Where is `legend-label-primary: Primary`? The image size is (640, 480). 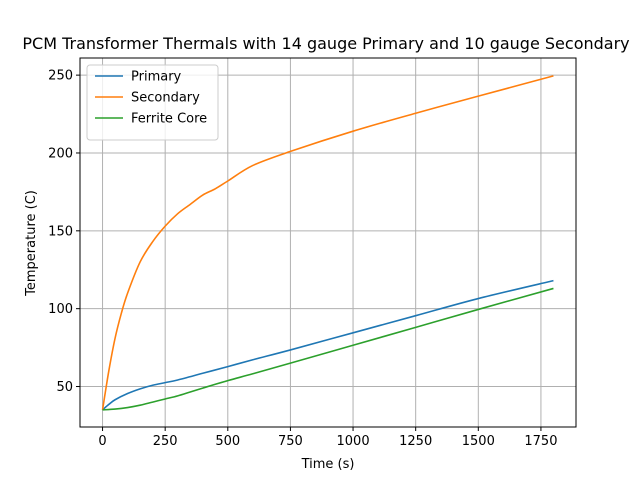 legend-label-primary: Primary is located at coordinates (156, 77).